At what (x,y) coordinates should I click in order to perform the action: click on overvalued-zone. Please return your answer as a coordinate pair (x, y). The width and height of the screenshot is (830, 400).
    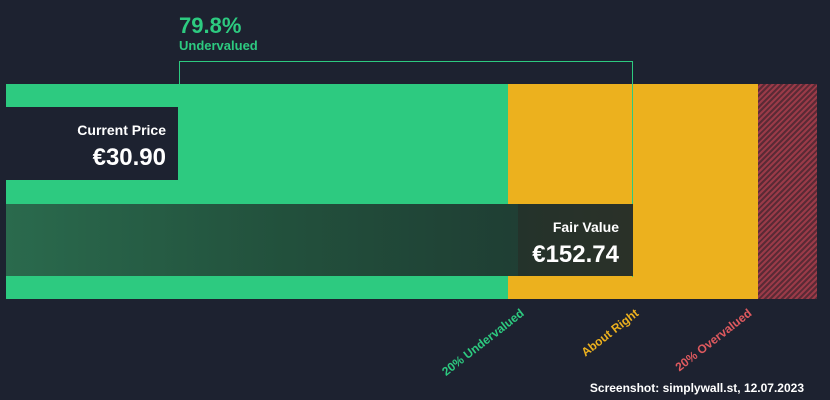
    Looking at the image, I should click on (787, 191).